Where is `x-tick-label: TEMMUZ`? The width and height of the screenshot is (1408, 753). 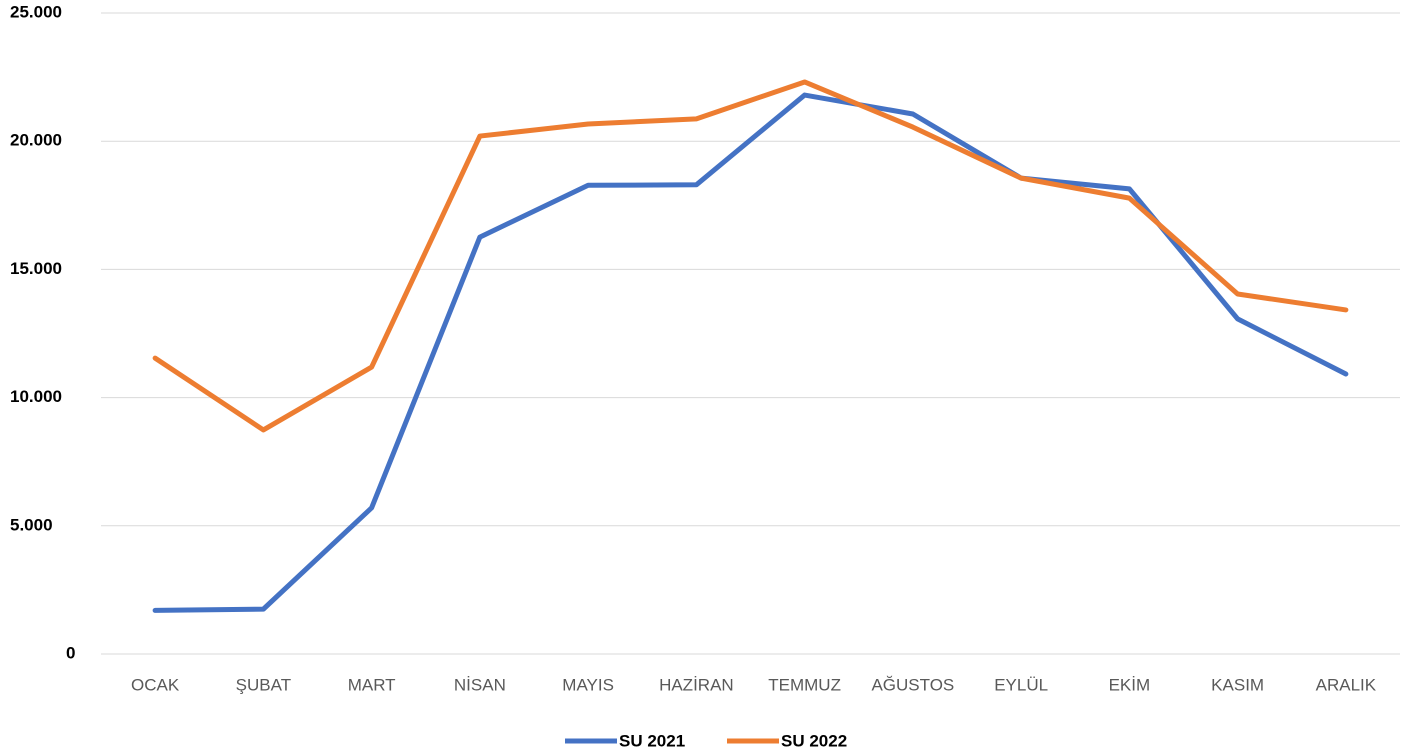 x-tick-label: TEMMUZ is located at coordinates (804, 684).